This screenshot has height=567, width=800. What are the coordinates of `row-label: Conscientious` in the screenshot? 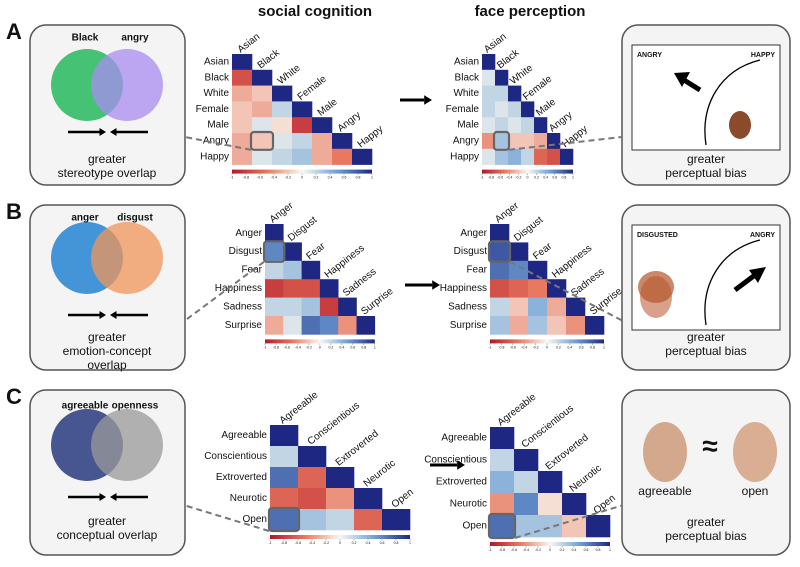 It's located at (455, 460).